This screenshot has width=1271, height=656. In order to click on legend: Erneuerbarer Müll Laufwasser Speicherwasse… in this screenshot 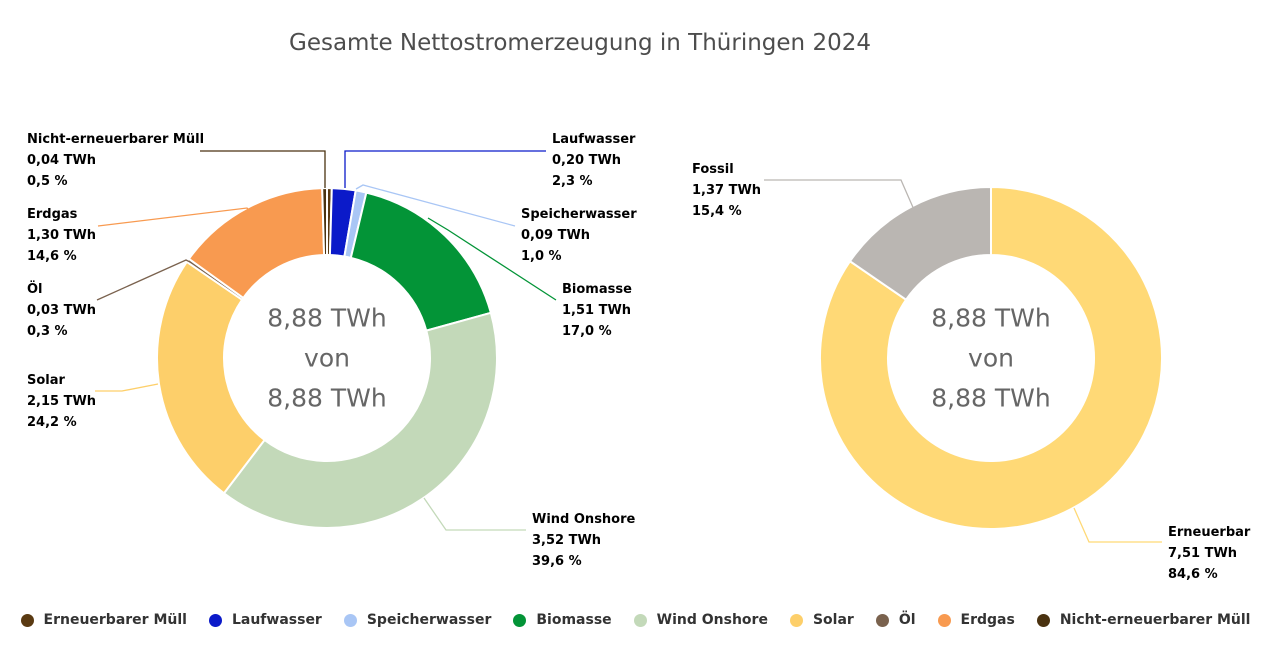, I will do `click(635, 620)`.